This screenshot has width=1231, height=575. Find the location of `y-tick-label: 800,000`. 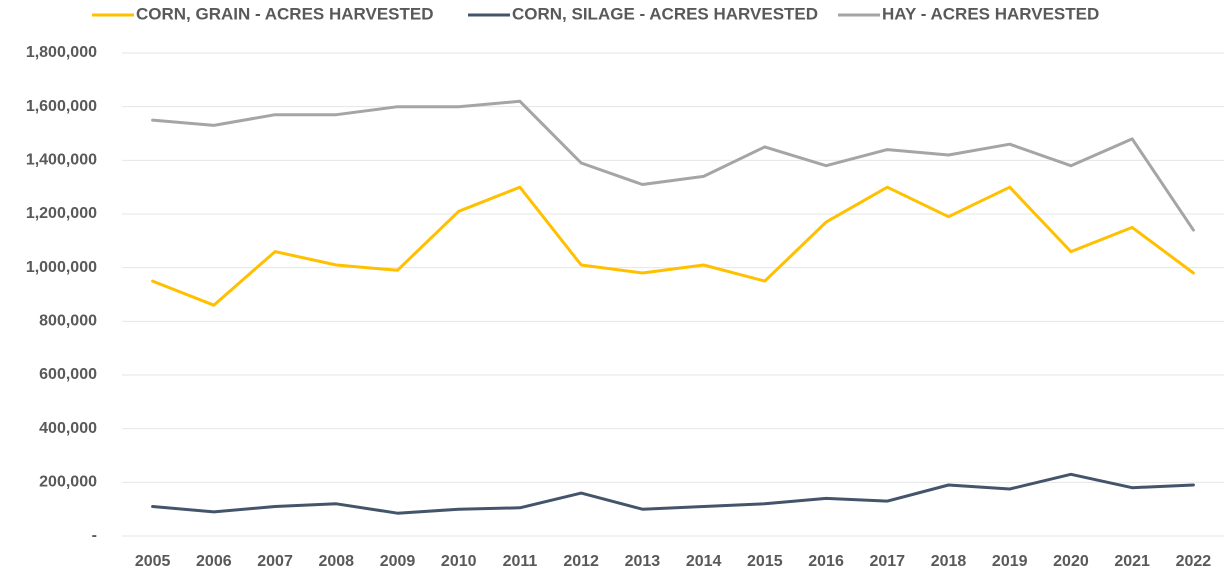

y-tick-label: 800,000 is located at coordinates (68, 321).